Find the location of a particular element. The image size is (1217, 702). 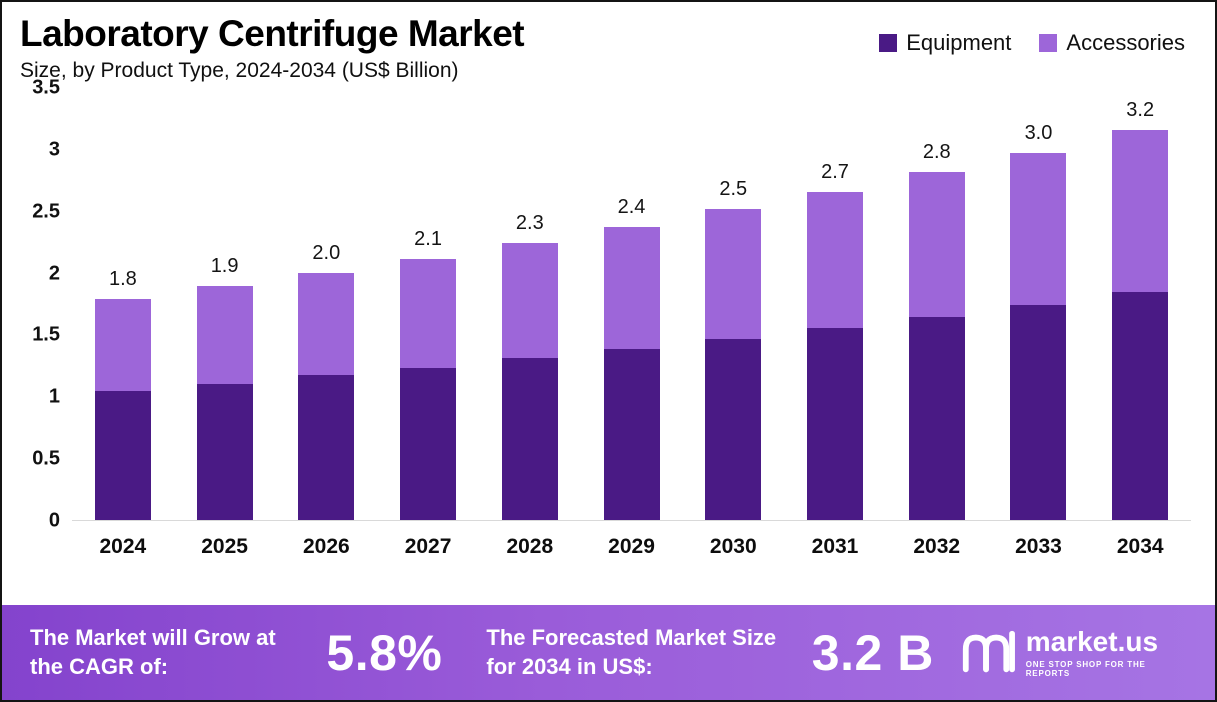

legend-swatch-equipment is located at coordinates (888, 43).